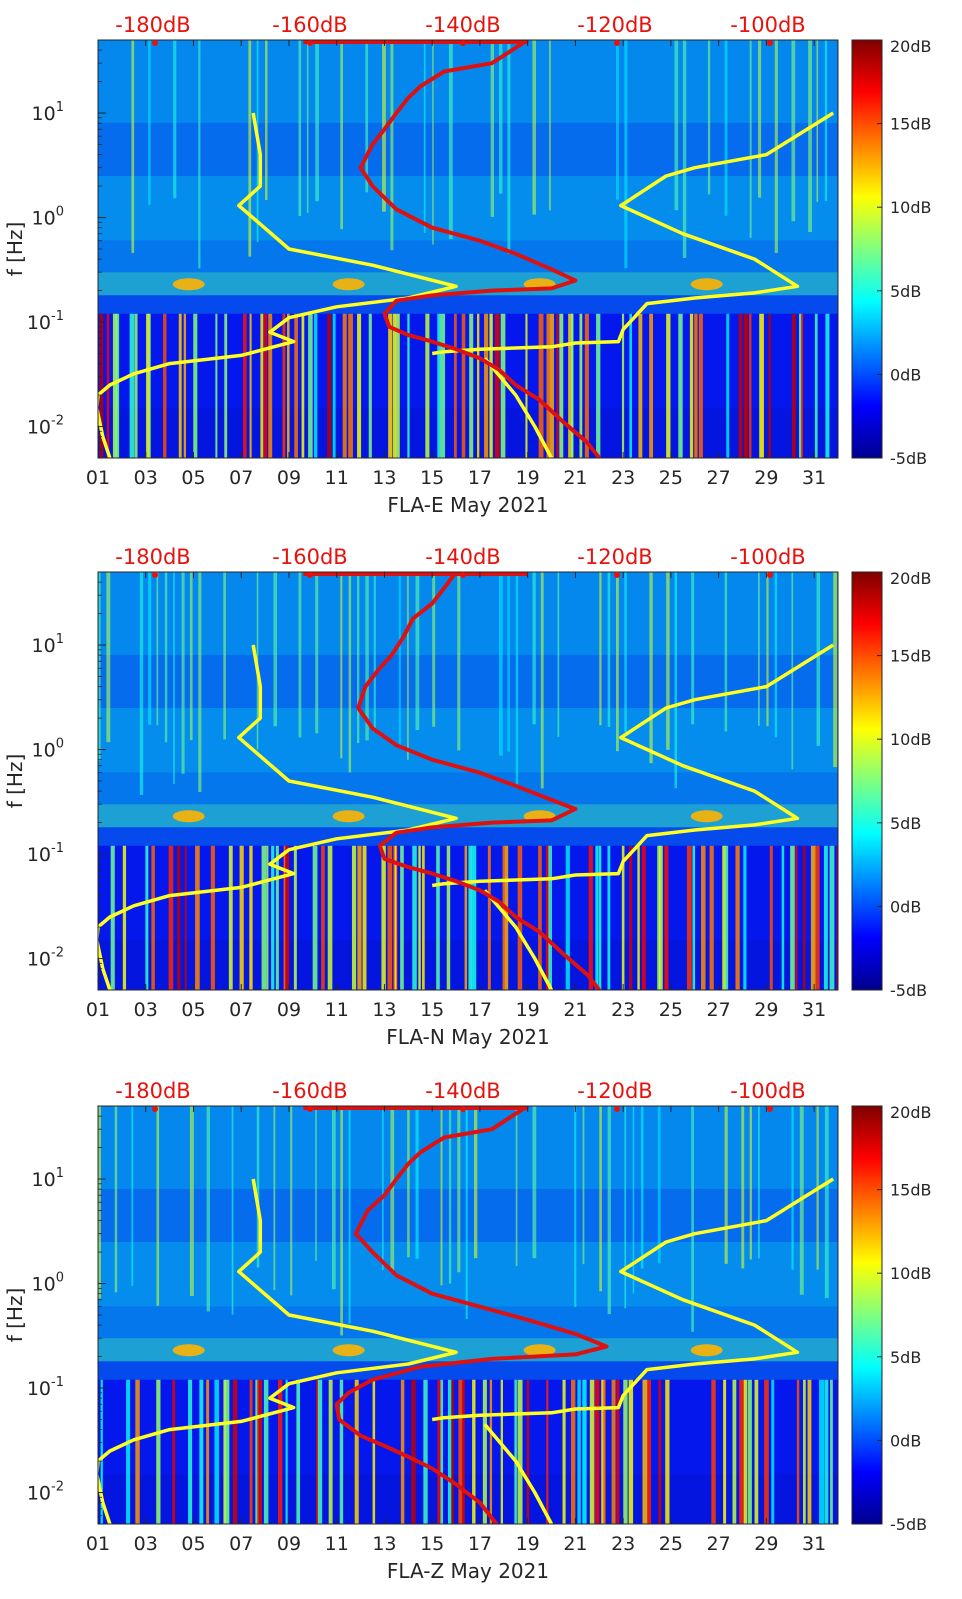 The width and height of the screenshot is (962, 1599). Describe the element at coordinates (911, 1190) in the screenshot. I see `colorbar-tick-label: 15dB` at that location.